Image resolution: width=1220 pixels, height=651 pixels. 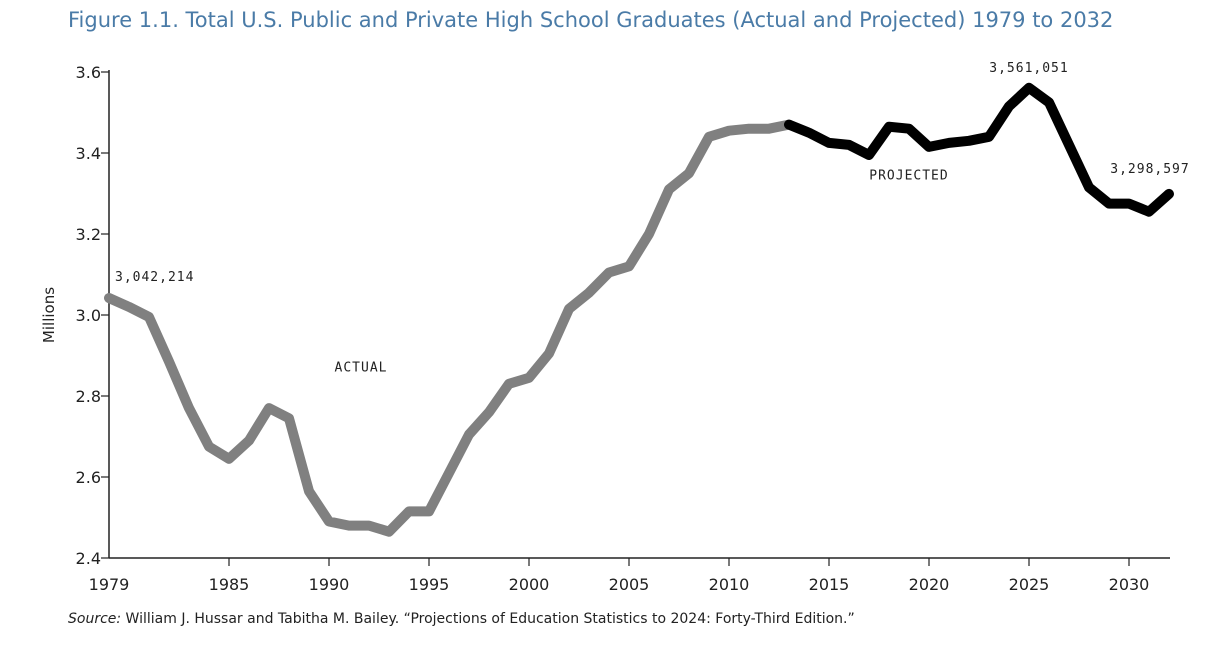 I want to click on x-tick-label: 1990, so click(x=329, y=584).